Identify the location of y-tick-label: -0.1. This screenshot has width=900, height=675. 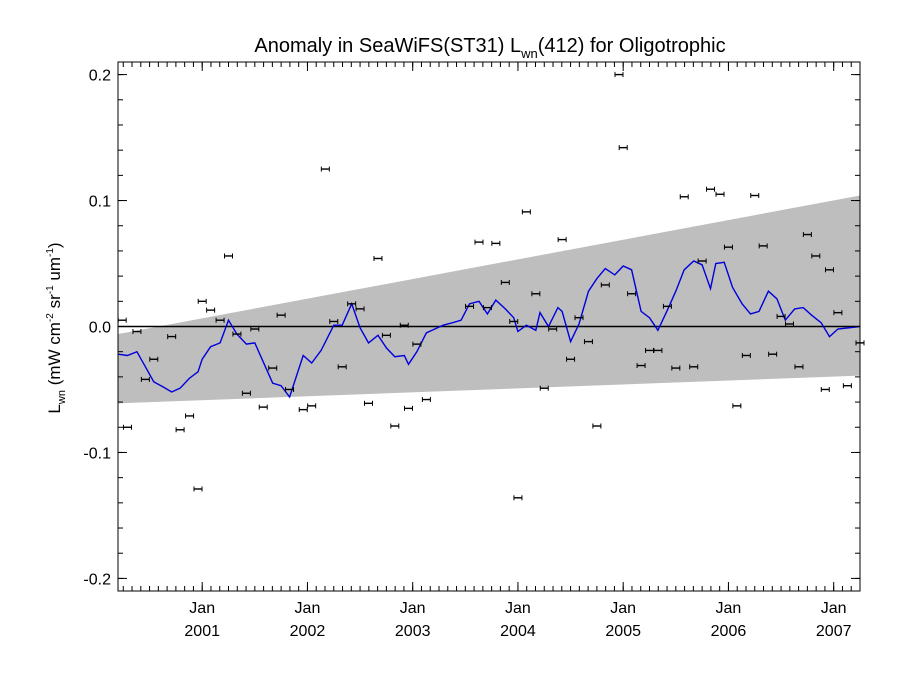
(97, 453).